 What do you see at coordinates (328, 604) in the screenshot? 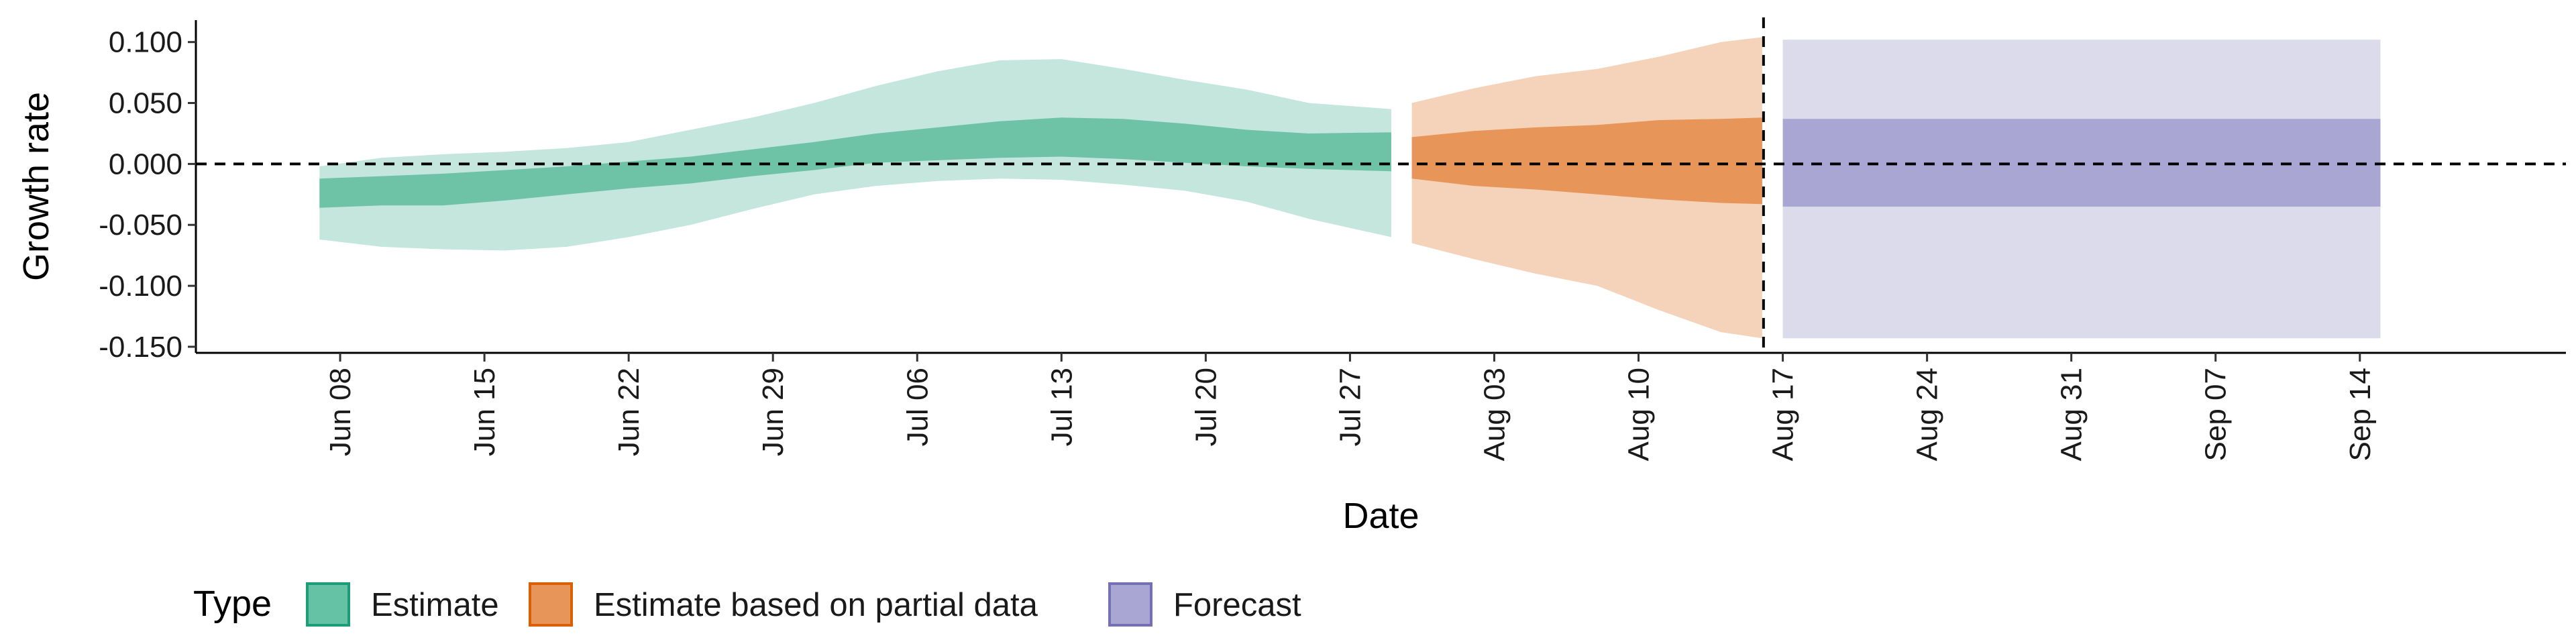
I see `legend-key-estimate` at bounding box center [328, 604].